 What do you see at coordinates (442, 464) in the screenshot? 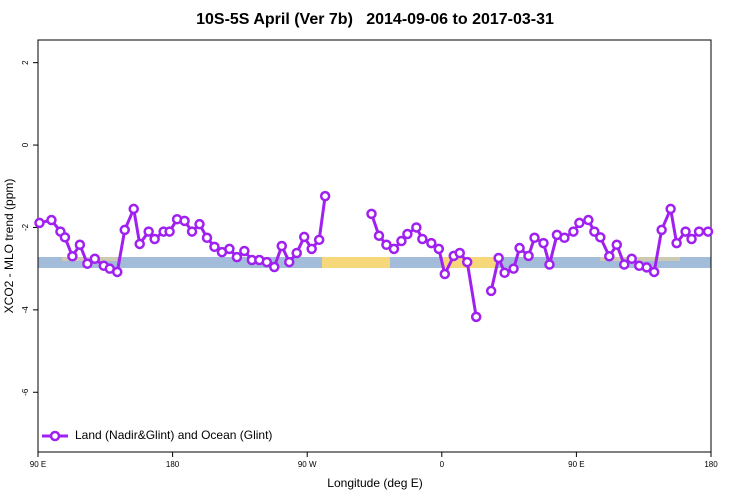
I see `x-tick-label: 0` at bounding box center [442, 464].